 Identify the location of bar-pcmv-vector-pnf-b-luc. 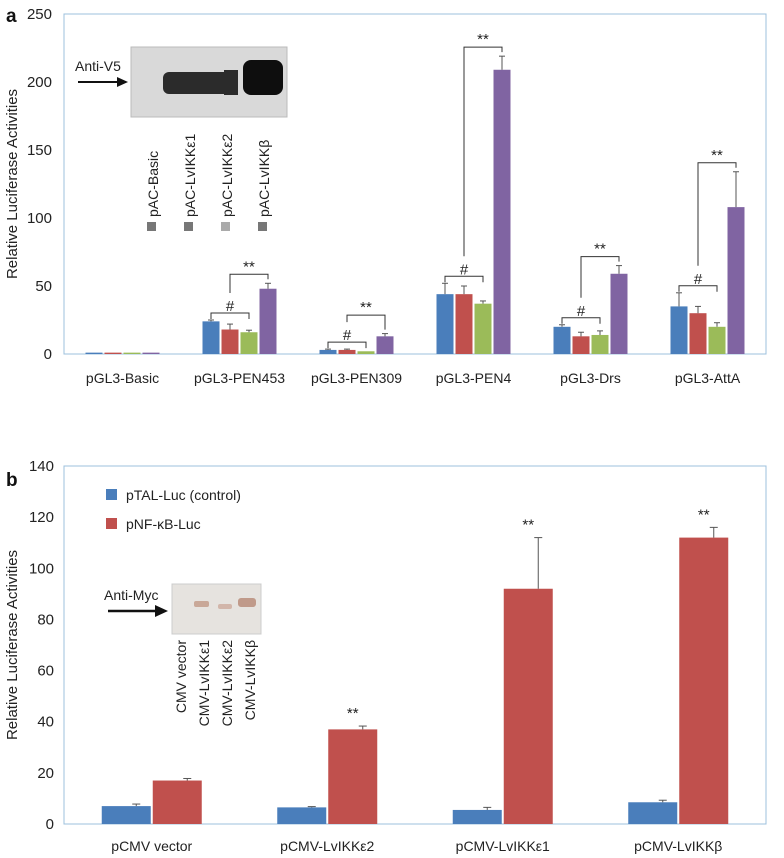
(177, 802).